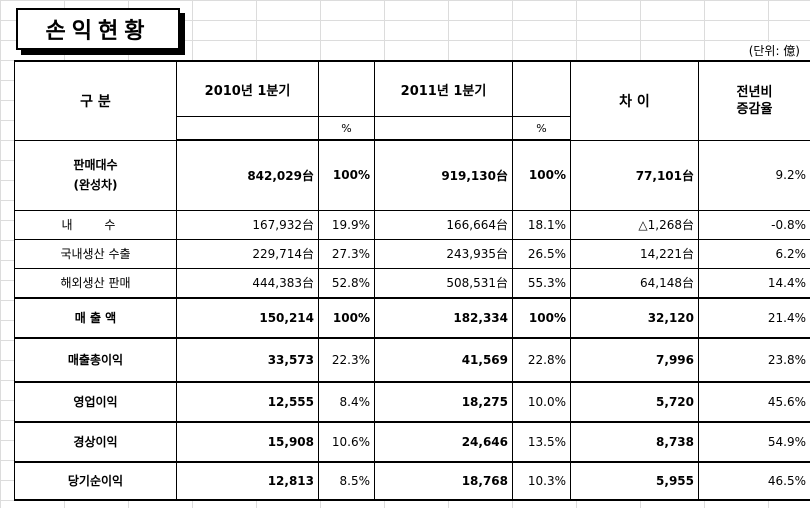  Describe the element at coordinates (774, 50) in the screenshot. I see `unit-label: (단위: 億)` at that location.